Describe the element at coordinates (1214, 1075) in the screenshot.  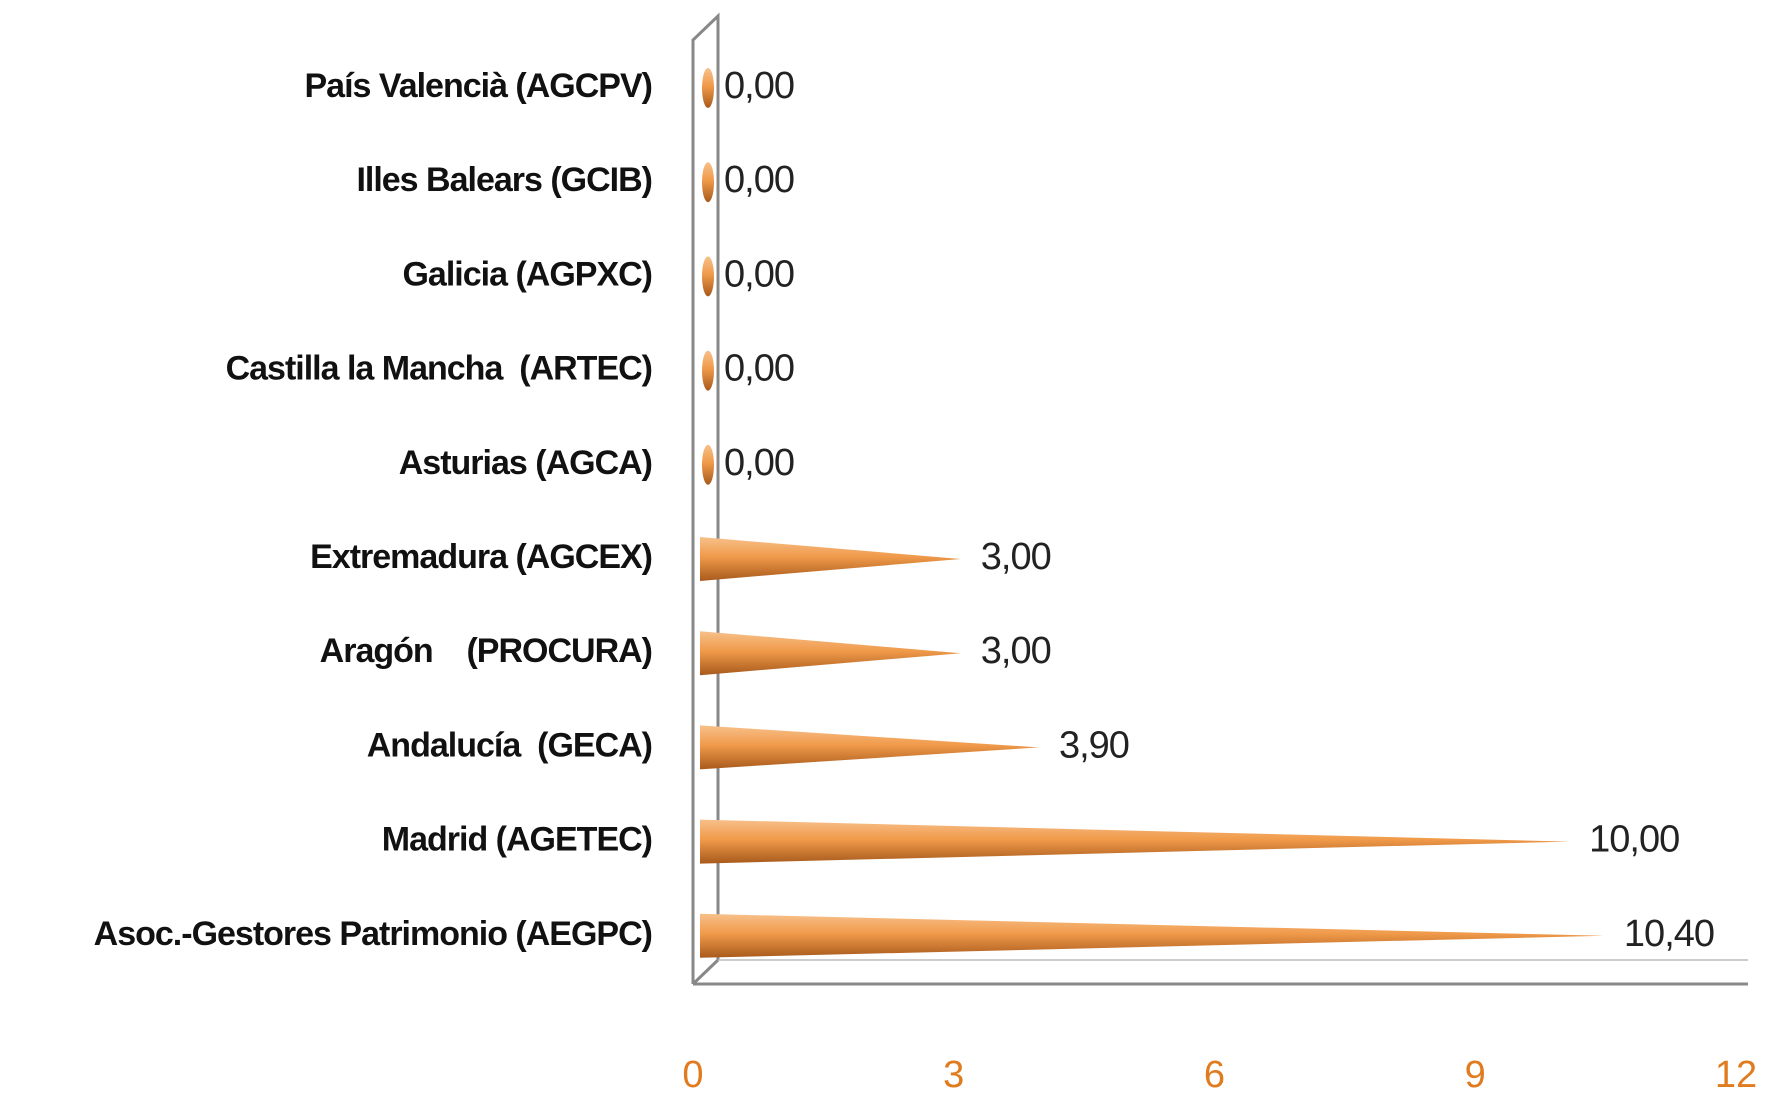
I see `x-tick-label: 6` at that location.